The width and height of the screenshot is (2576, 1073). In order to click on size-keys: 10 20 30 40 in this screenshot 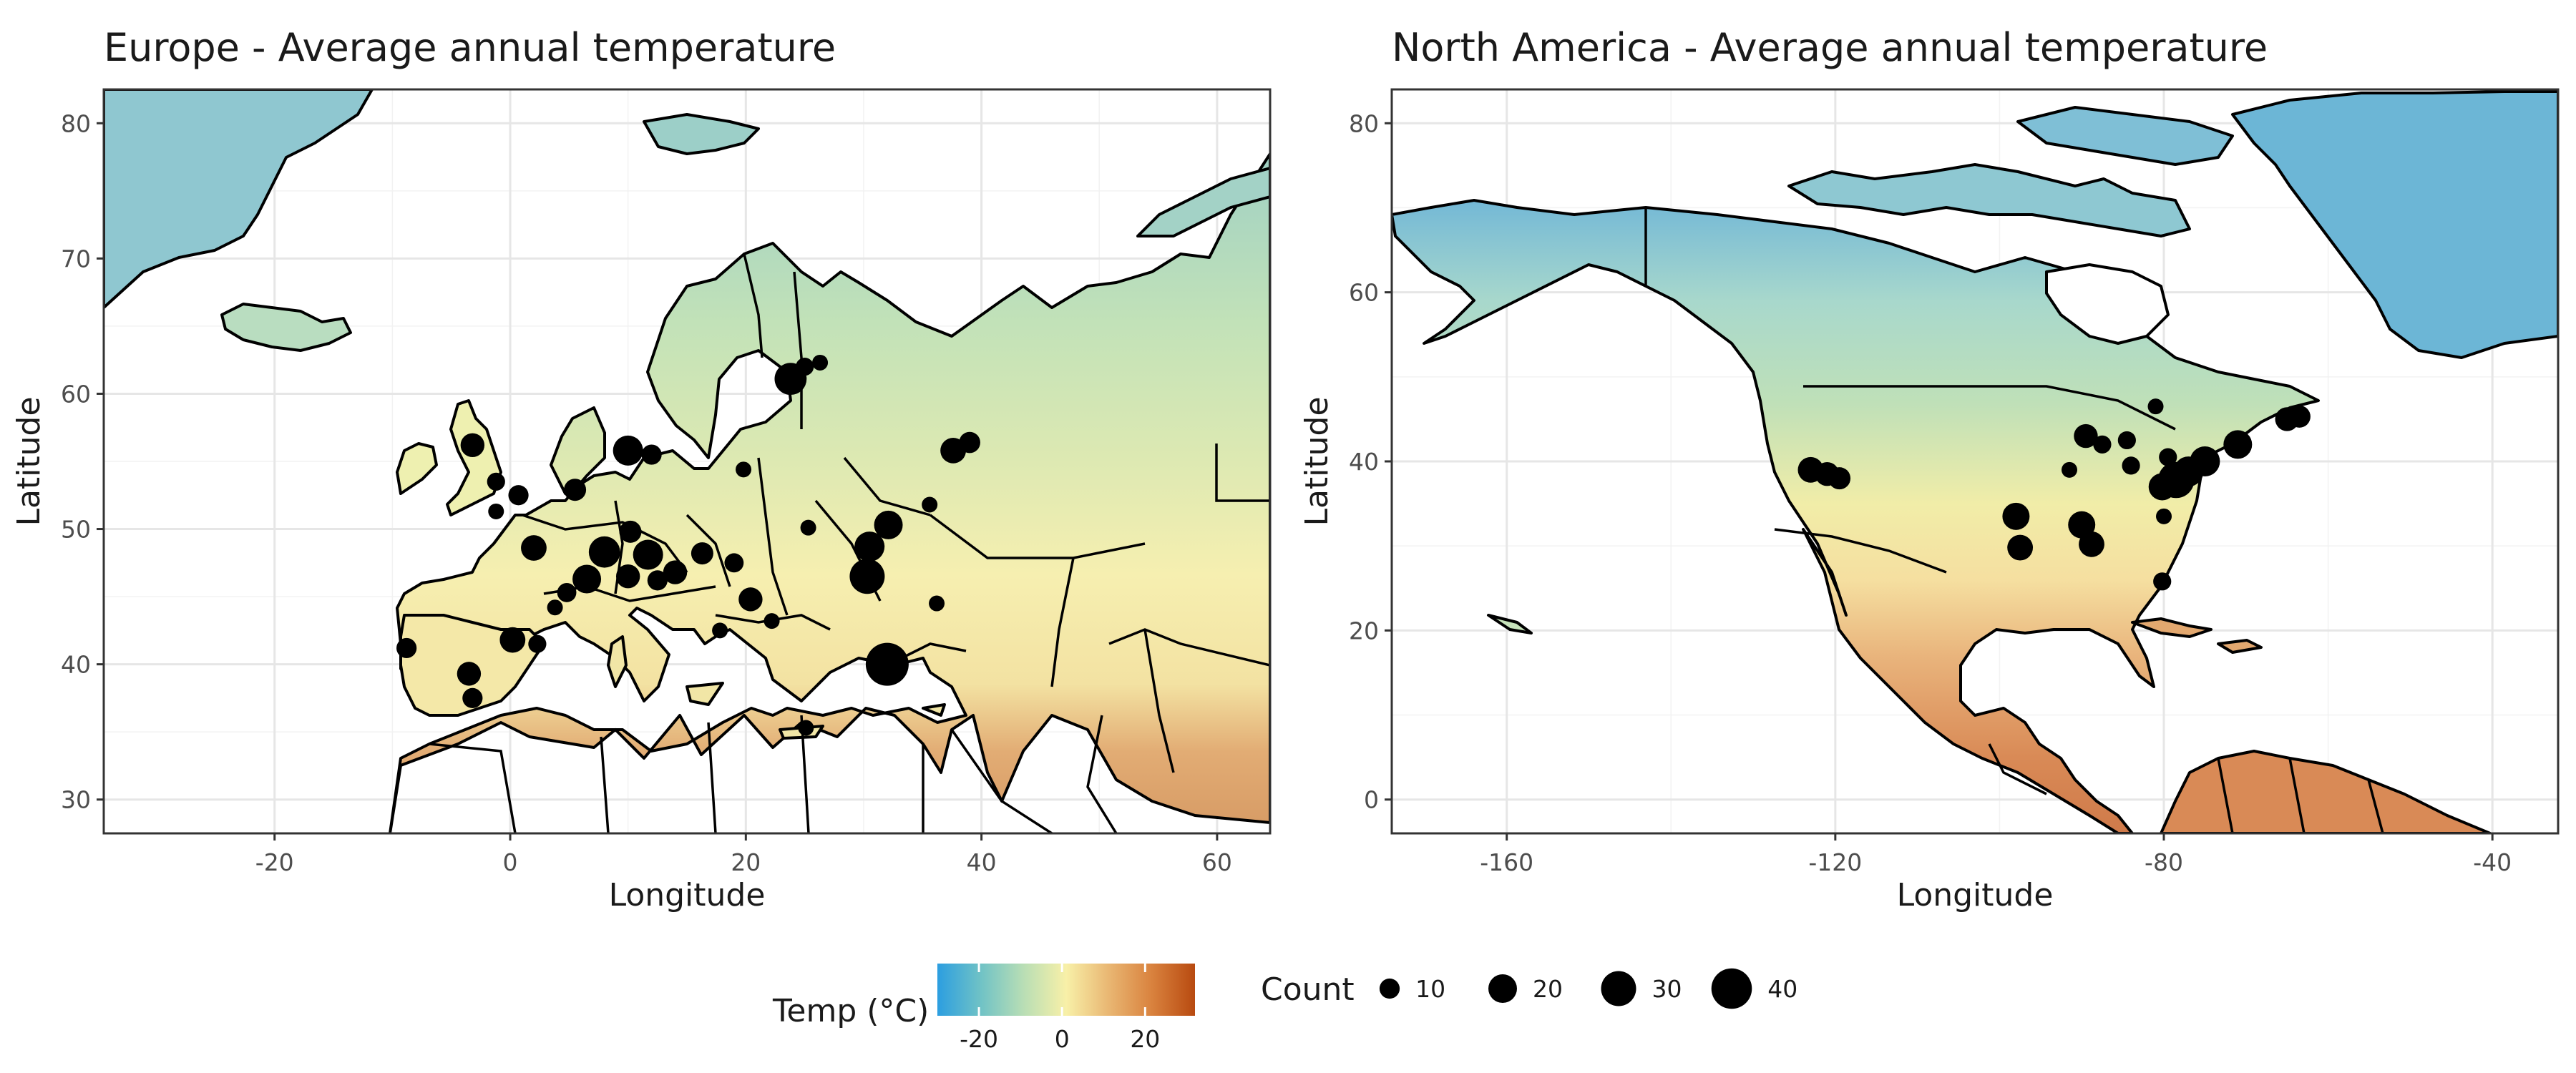, I will do `click(1588, 989)`.